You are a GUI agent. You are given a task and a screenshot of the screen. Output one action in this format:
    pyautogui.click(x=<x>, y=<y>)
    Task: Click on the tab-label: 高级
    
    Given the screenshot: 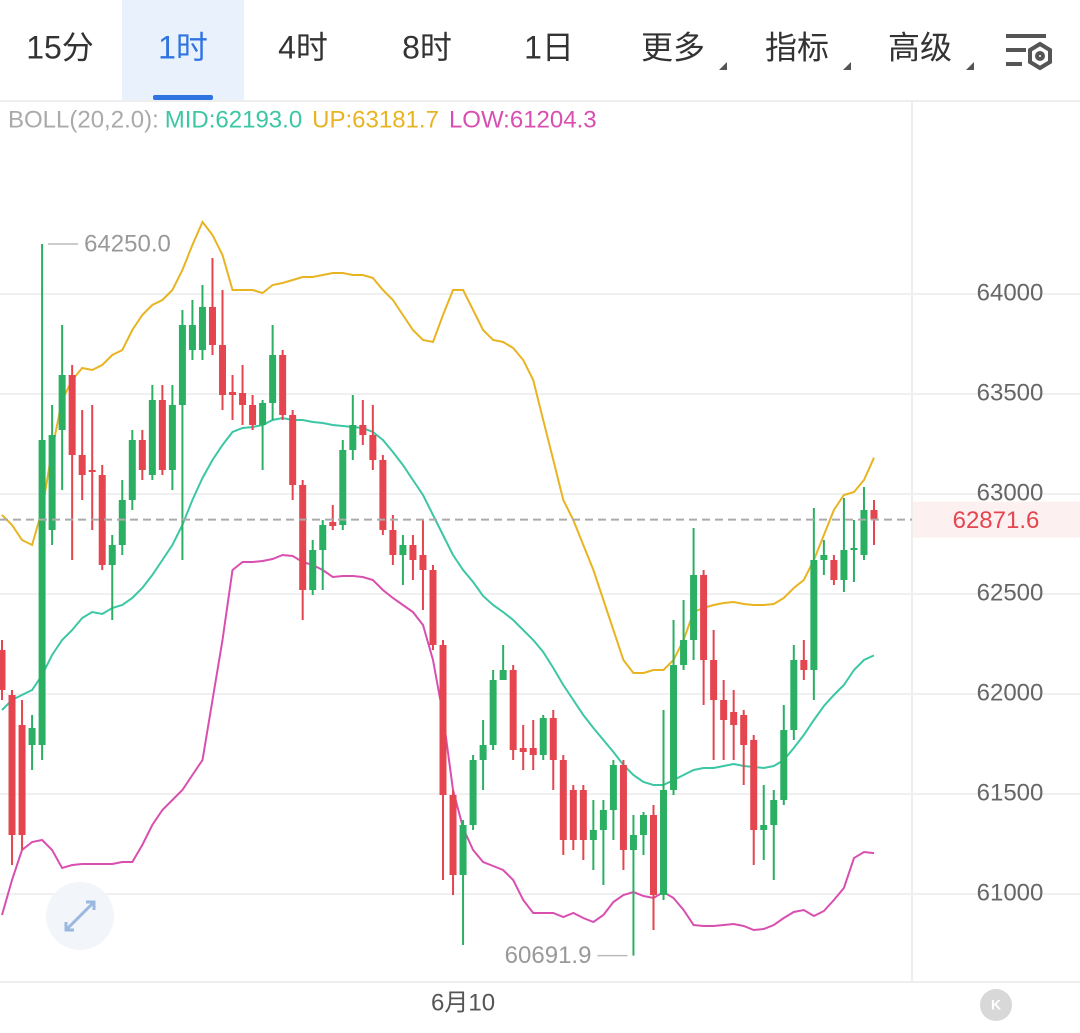 What is the action you would take?
    pyautogui.click(x=920, y=47)
    